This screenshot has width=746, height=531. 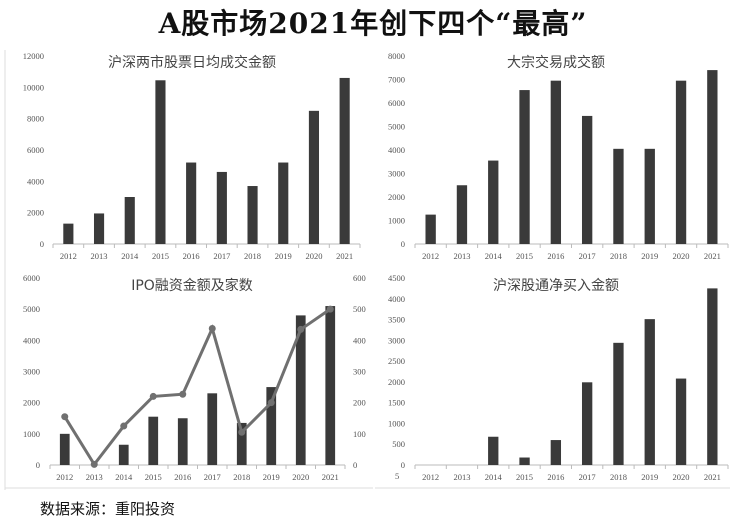 I want to click on line-point-2018, so click(x=242, y=432).